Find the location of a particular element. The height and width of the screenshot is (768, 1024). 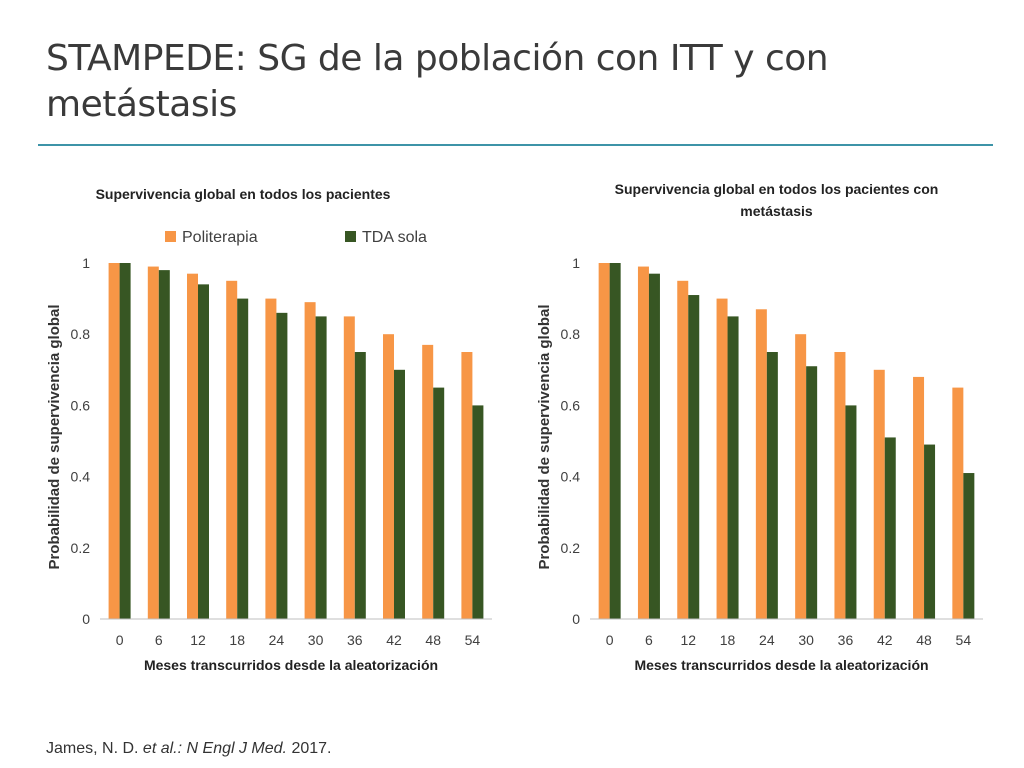

chart2-title-line2: metástasis is located at coordinates (776, 211).